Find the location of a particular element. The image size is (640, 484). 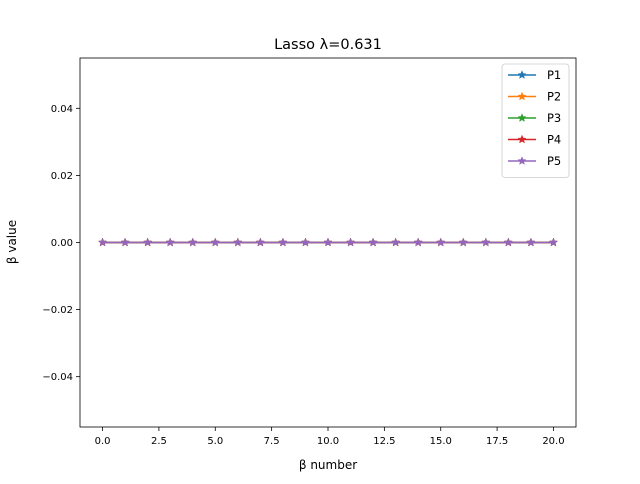

series-P5 is located at coordinates (328, 242).